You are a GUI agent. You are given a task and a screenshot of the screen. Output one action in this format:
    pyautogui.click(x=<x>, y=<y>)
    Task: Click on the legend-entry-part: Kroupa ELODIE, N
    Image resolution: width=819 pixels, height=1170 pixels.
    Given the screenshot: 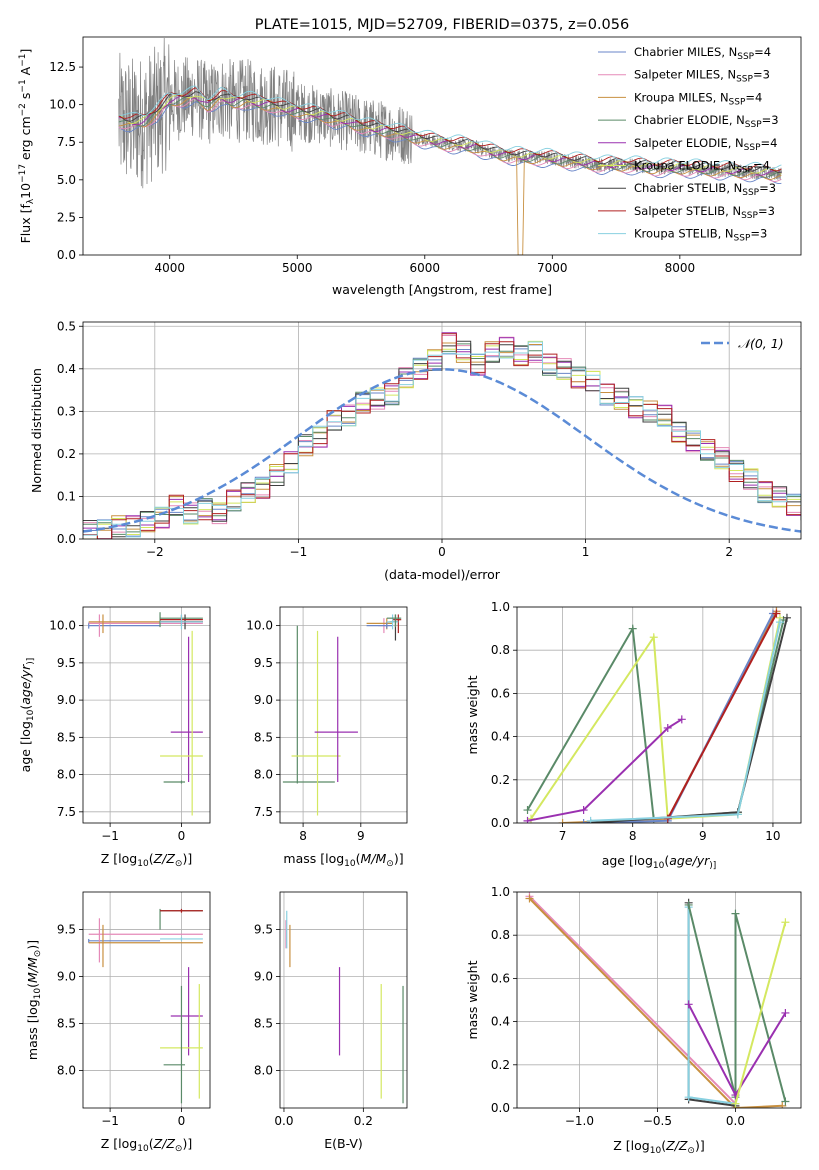 What is the action you would take?
    pyautogui.click(x=685, y=166)
    